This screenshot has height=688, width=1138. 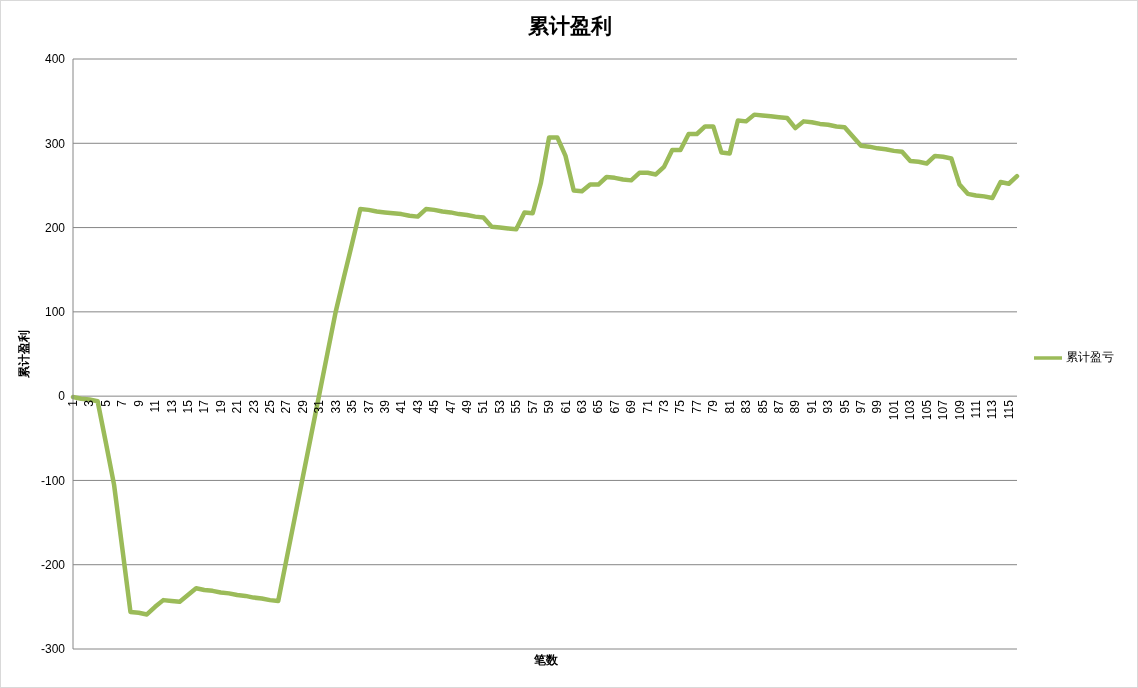 What do you see at coordinates (959, 410) in the screenshot?
I see `x-tick-label: 109` at bounding box center [959, 410].